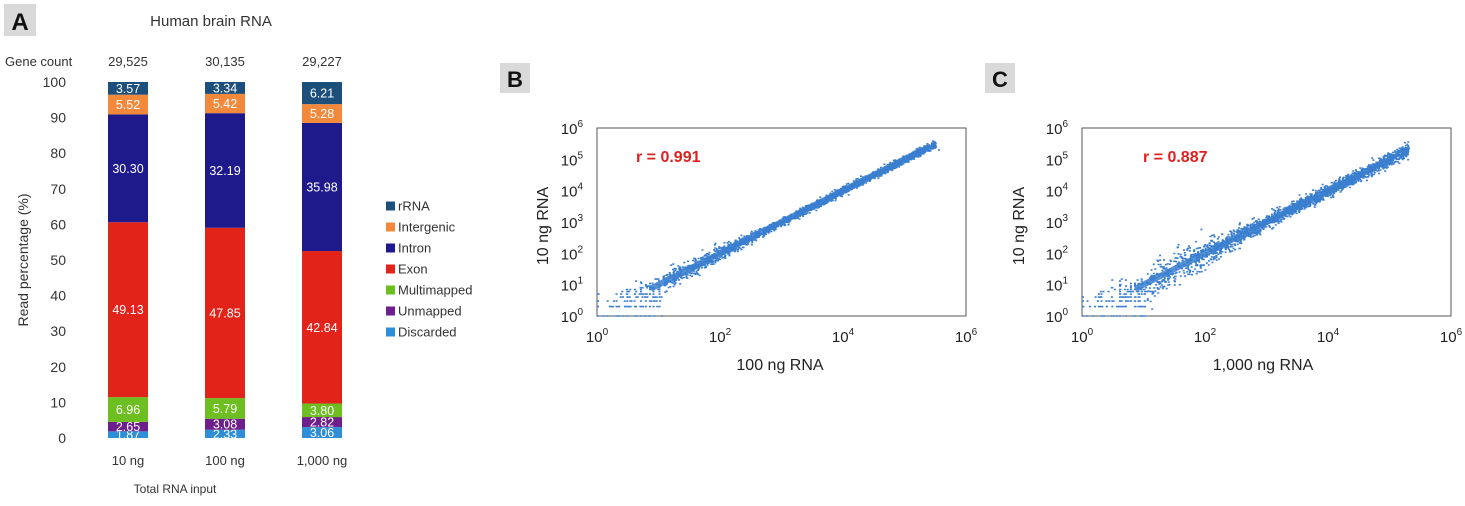 Image resolution: width=1465 pixels, height=506 pixels. Describe the element at coordinates (23, 259) in the screenshot. I see `panel-a-ylabel: Read percentage (%)` at that location.